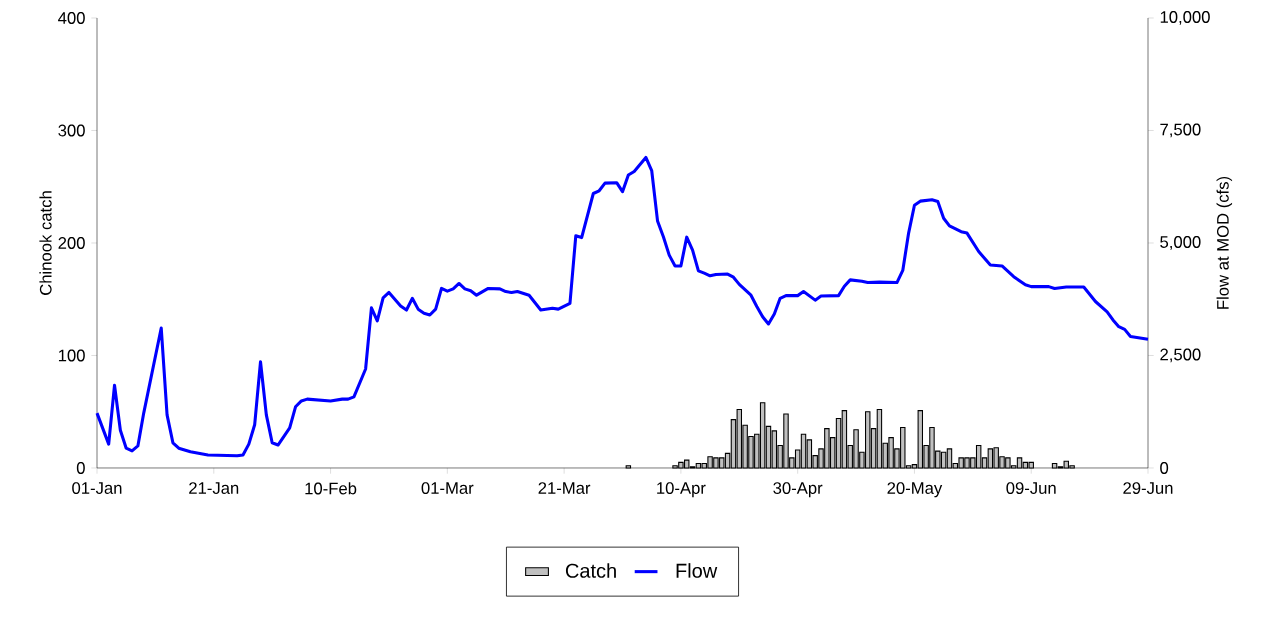 The height and width of the screenshot is (620, 1271). What do you see at coordinates (915, 490) in the screenshot?
I see `x-tick-label: 20-May` at bounding box center [915, 490].